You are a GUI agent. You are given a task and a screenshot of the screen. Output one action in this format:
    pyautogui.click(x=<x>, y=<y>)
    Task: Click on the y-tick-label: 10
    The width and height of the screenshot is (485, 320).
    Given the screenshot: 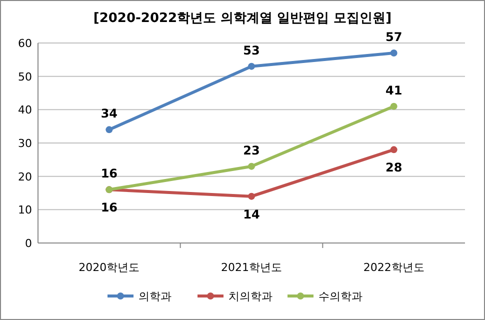 What is the action you would take?
    pyautogui.click(x=25, y=210)
    